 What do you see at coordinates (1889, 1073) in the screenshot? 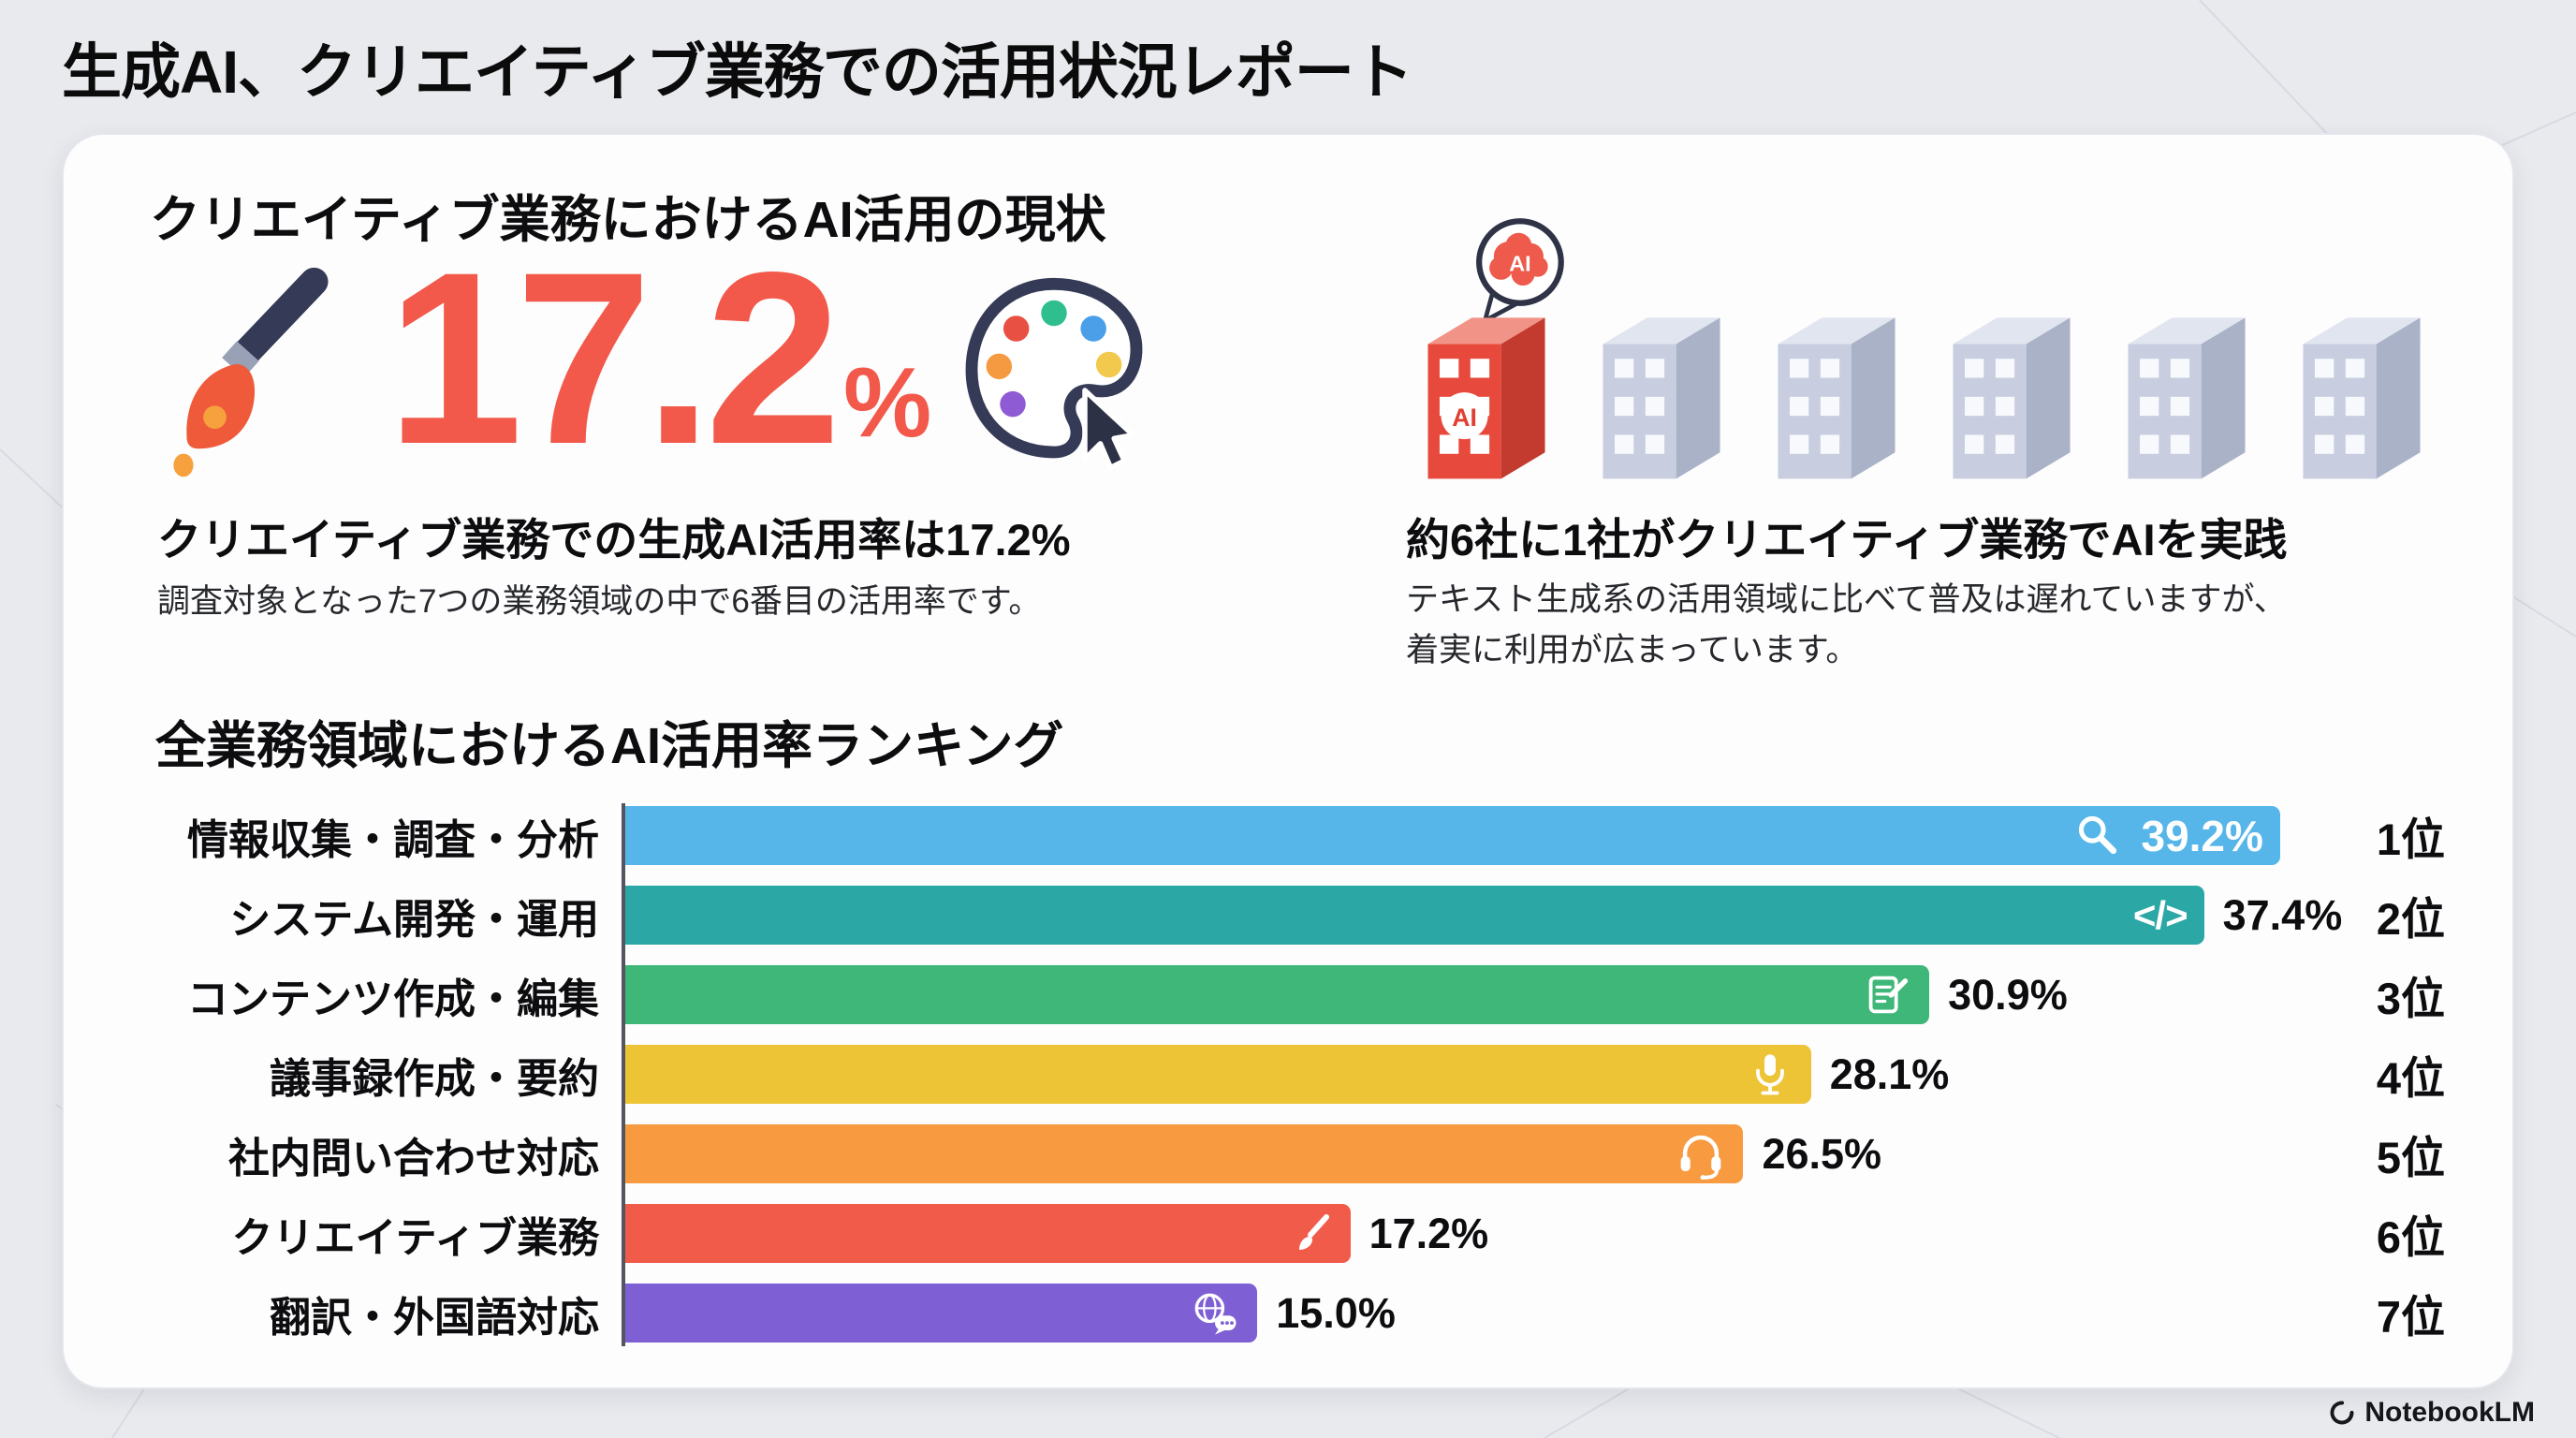
I see `bar-value-label: 28.1%` at bounding box center [1889, 1073].